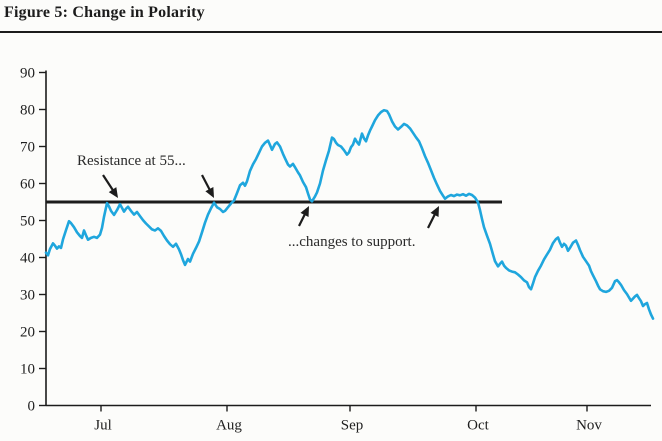  What do you see at coordinates (331, 32) in the screenshot?
I see `title-rule` at bounding box center [331, 32].